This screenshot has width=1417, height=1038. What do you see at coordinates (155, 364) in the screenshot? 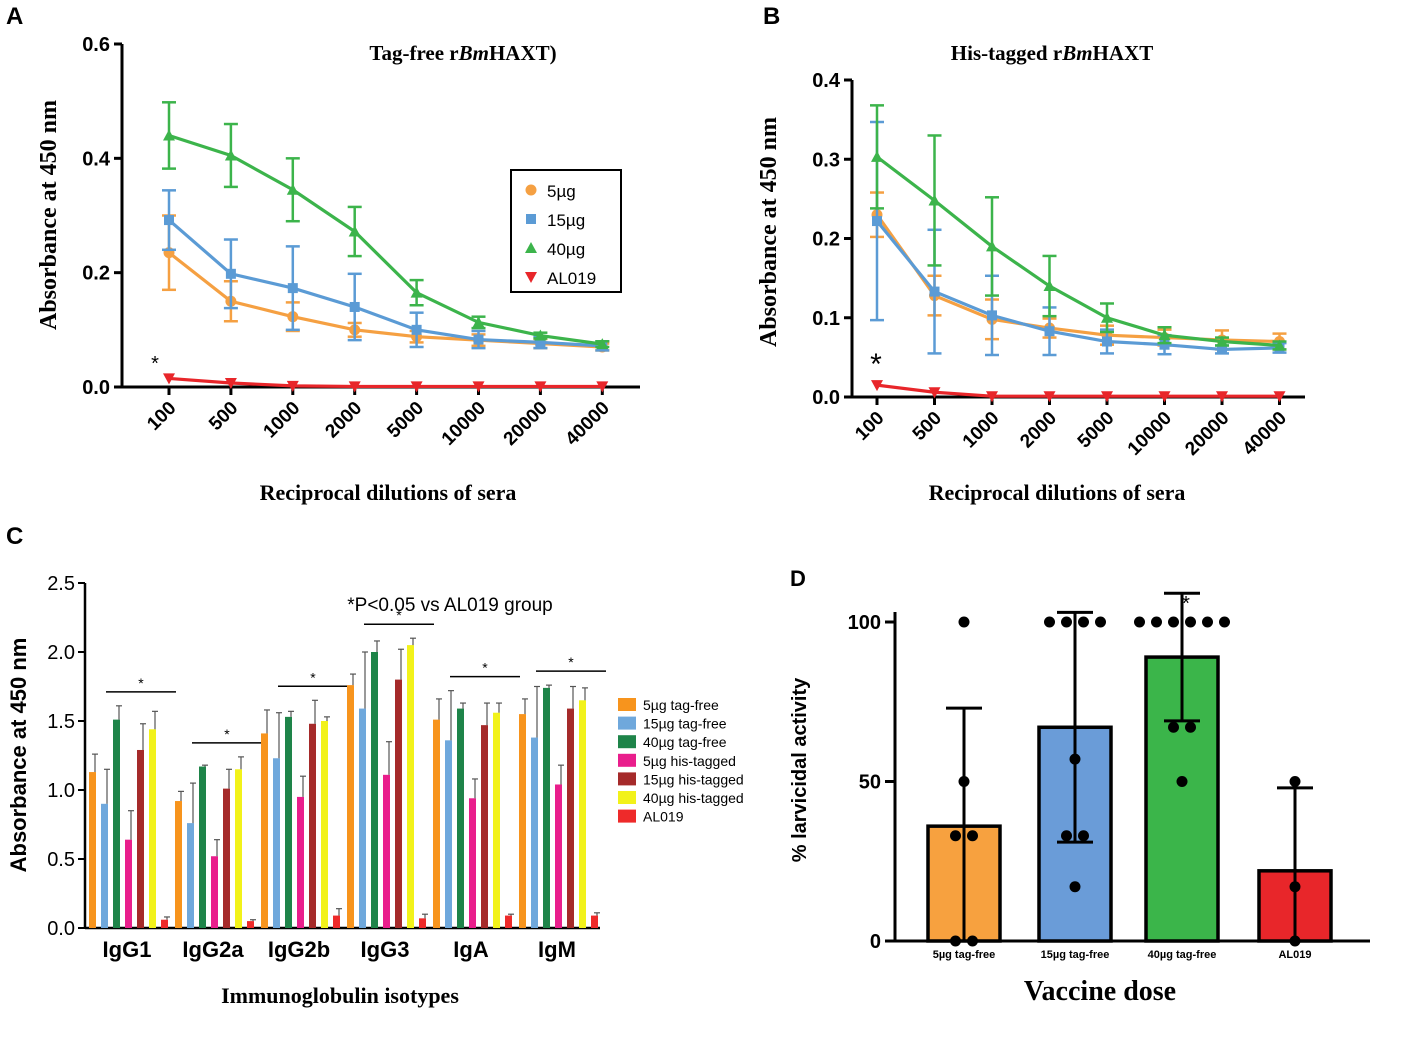
I see `panel-a-significance-star: *` at bounding box center [155, 364].